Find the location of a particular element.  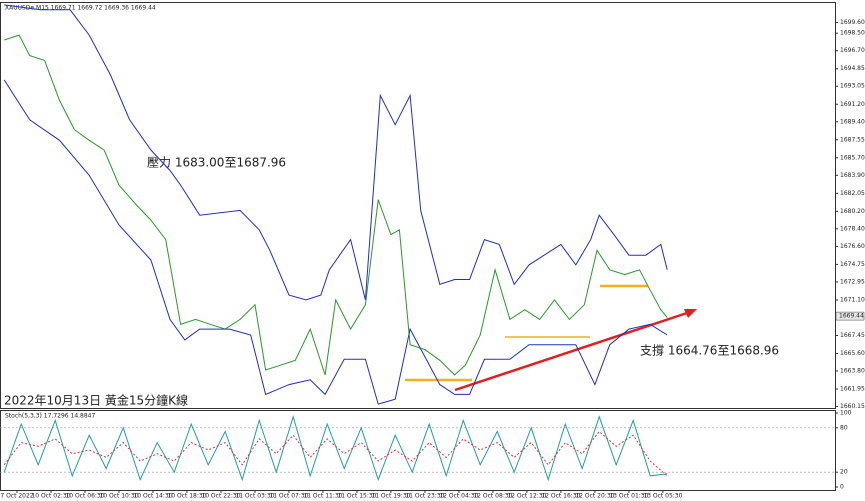

y-tick-label: 1698.50 is located at coordinates (852, 33).